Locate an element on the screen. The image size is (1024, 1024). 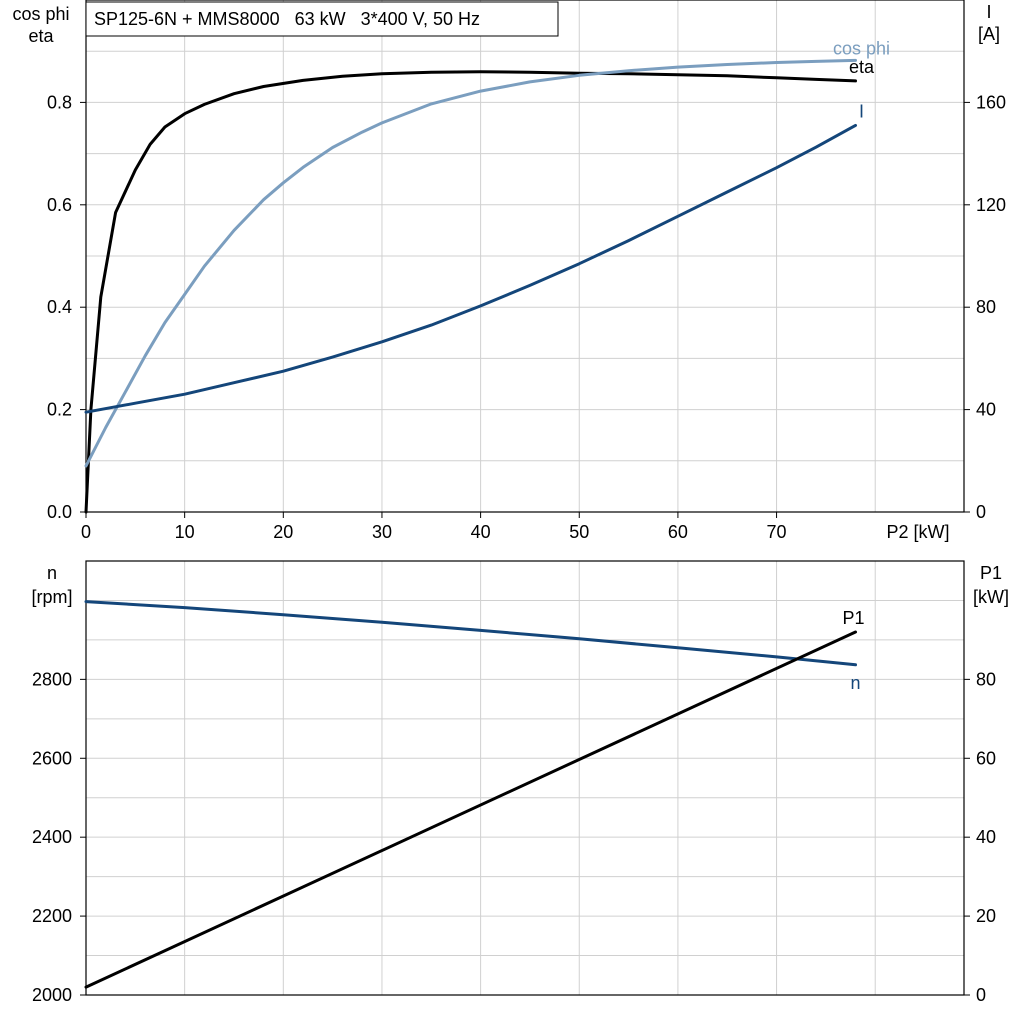
series-label-cos-phi: cos phi is located at coordinates (861, 48).